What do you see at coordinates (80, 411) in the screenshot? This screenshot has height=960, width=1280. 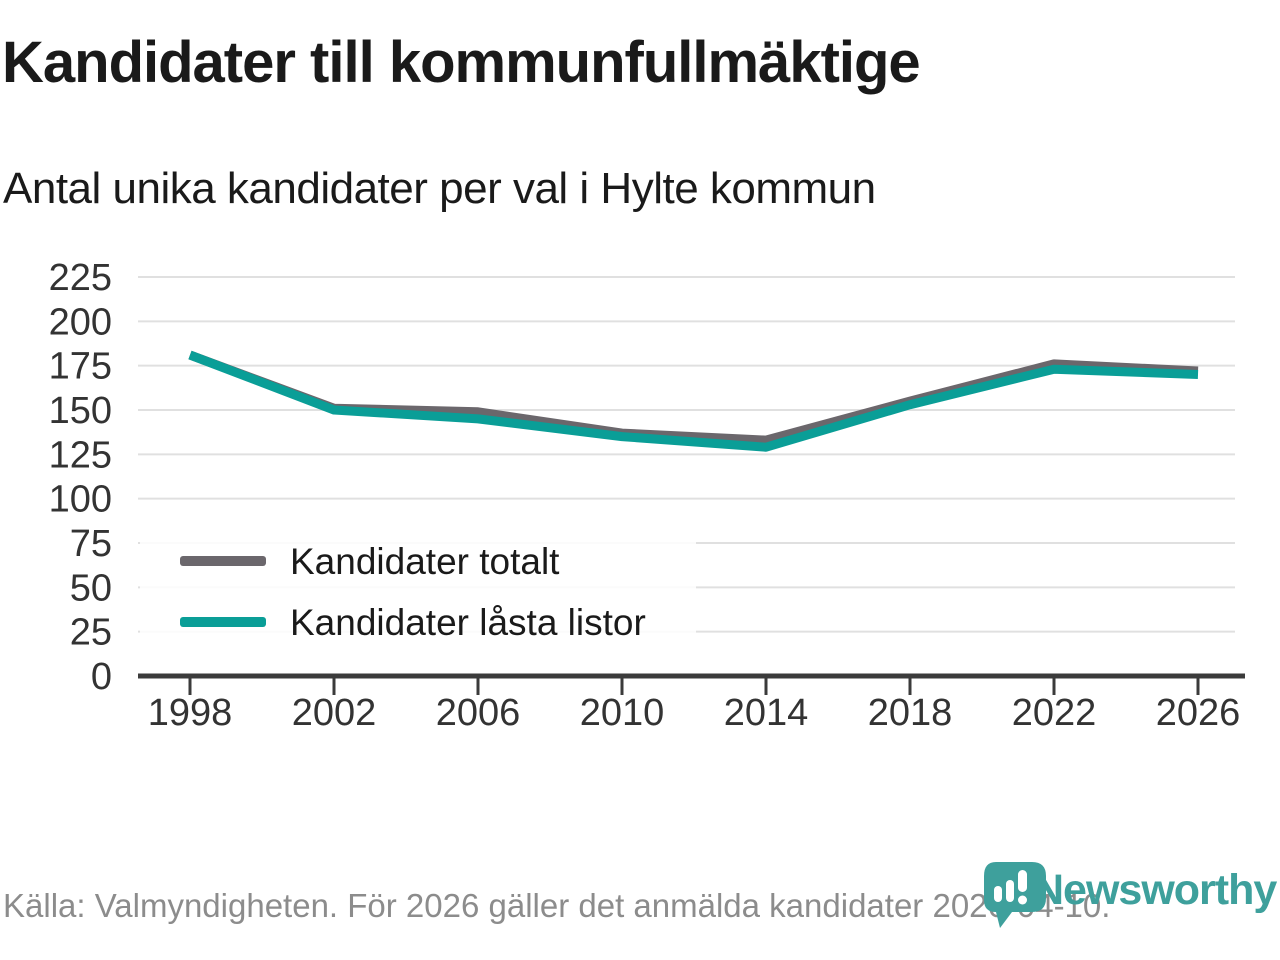 I see `y-tick-label: 150` at bounding box center [80, 411].